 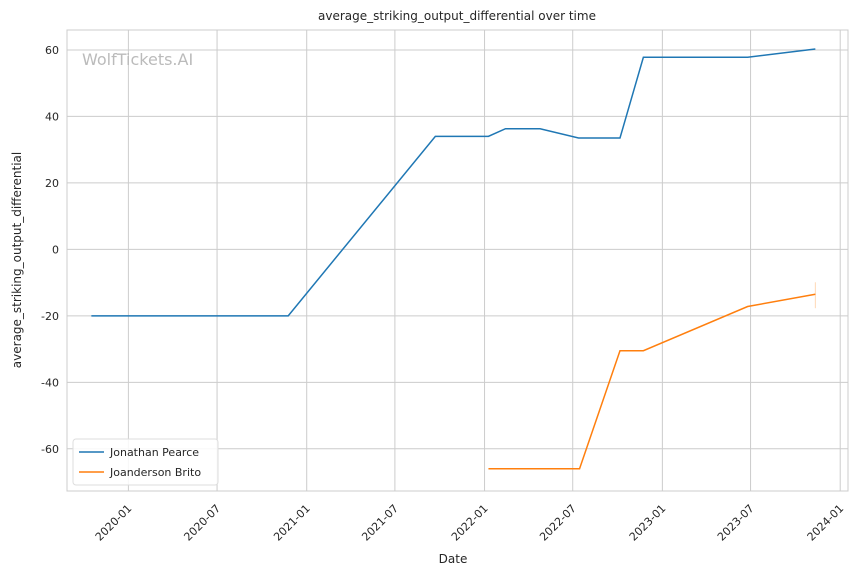 I want to click on x-axis-label: Date, so click(x=453, y=559).